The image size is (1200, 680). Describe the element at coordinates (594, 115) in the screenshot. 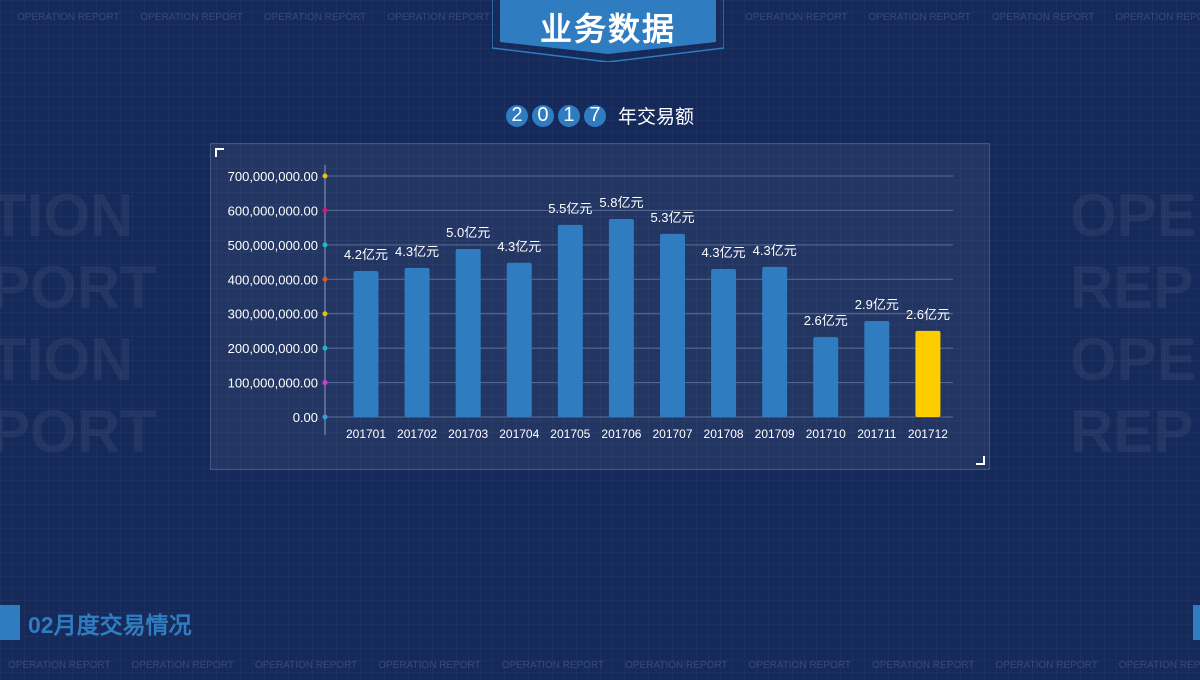

I see `year-digit: 7` at that location.